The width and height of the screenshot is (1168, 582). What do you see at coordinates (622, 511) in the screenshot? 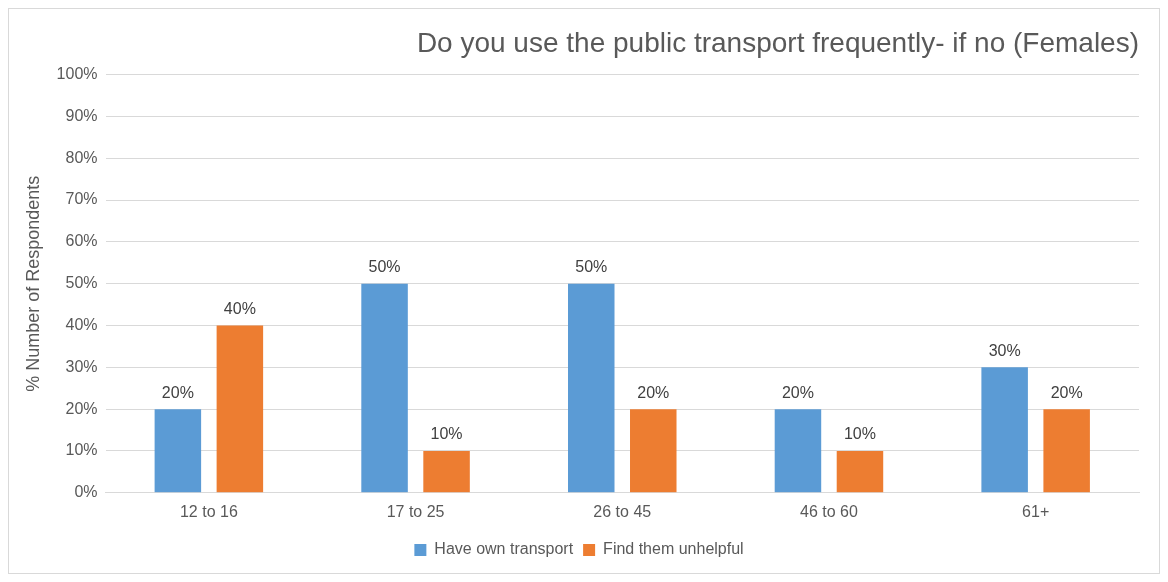
I see `x-tick-label: 26 to 45` at bounding box center [622, 511].